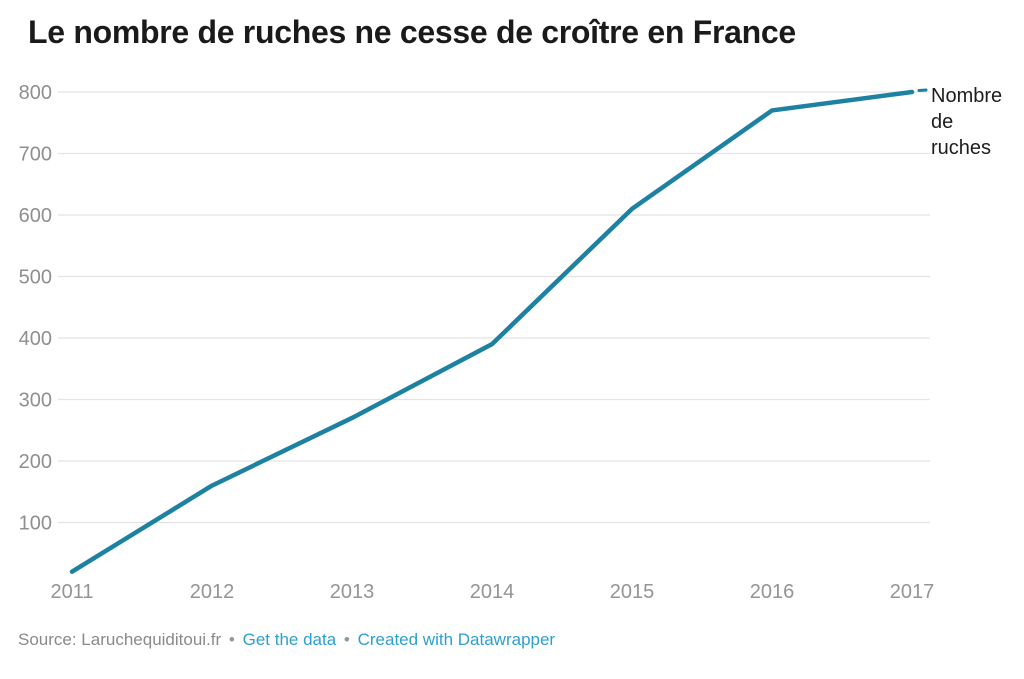 This screenshot has width=1024, height=679. What do you see at coordinates (942, 122) in the screenshot?
I see `series-label-line-2: de` at bounding box center [942, 122].